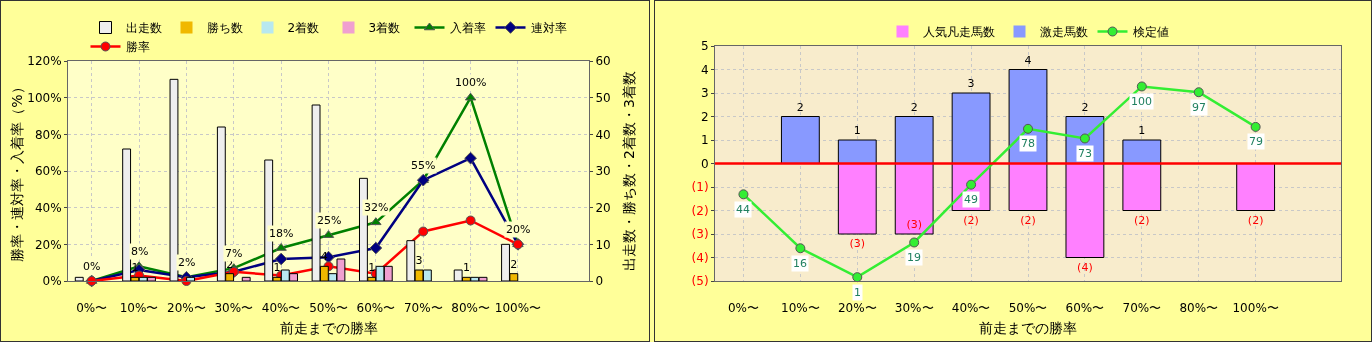 This screenshot has width=1372, height=342. What do you see at coordinates (700, 281) in the screenshot?
I see `y-tick-label: (5)` at bounding box center [700, 281].